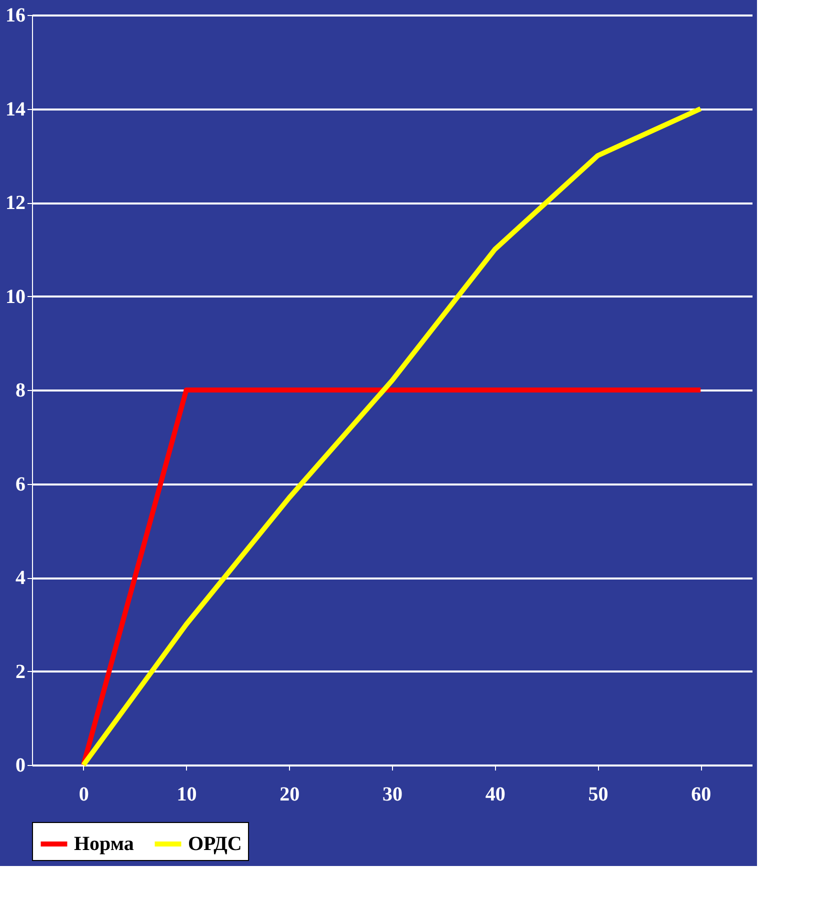  What do you see at coordinates (104, 844) in the screenshot?
I see `legend-label: Норма` at bounding box center [104, 844].